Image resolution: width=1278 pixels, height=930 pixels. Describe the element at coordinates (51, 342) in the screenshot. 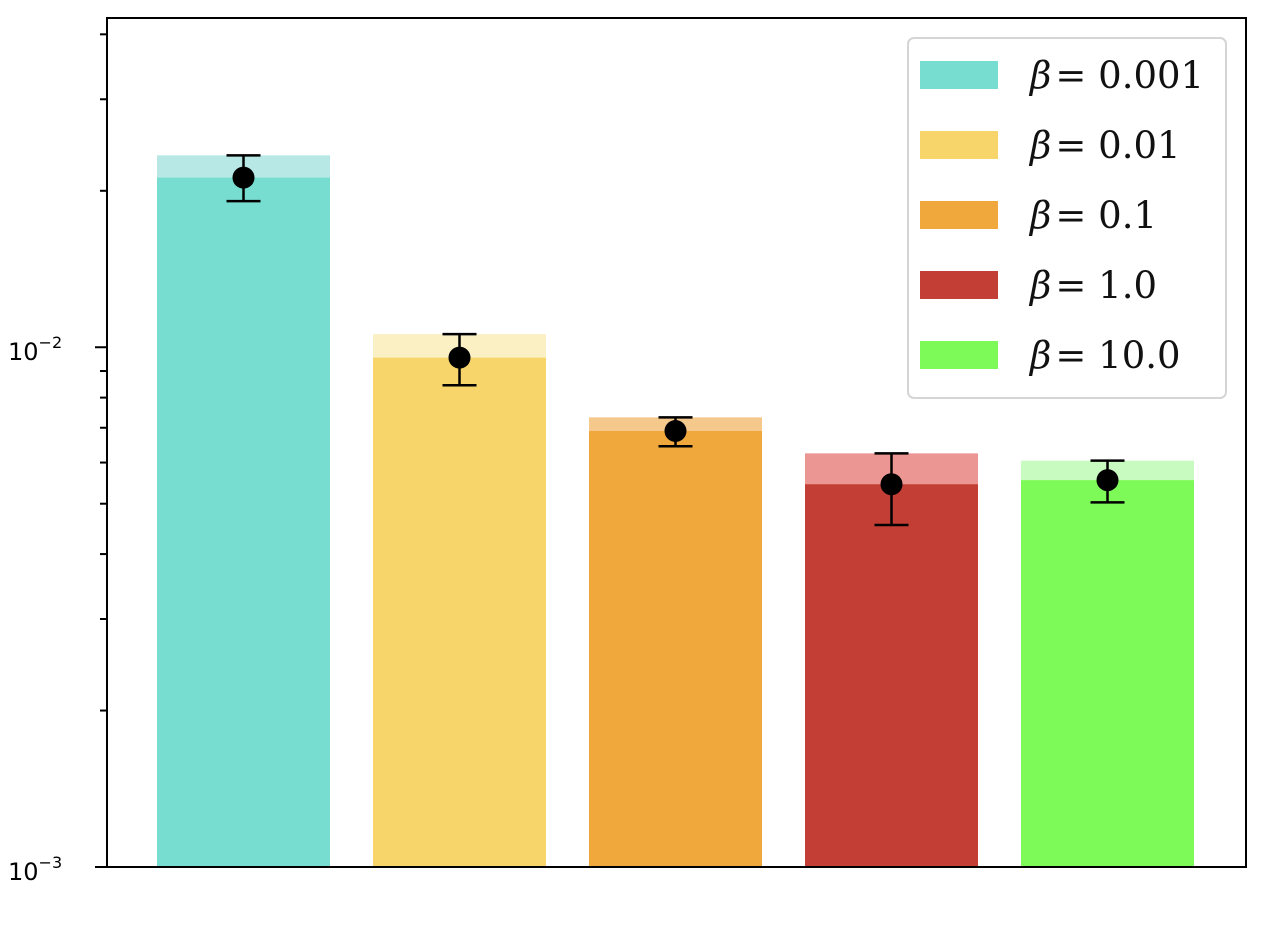

I see `y-tick-exponent: −2` at that location.